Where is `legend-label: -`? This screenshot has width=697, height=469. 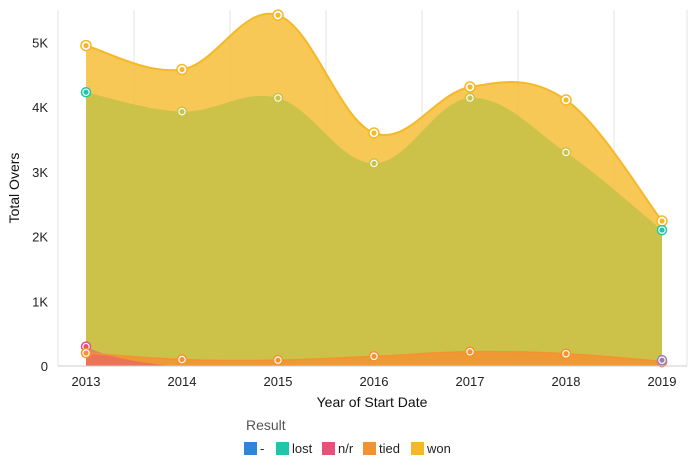
legend-label: - is located at coordinates (262, 448).